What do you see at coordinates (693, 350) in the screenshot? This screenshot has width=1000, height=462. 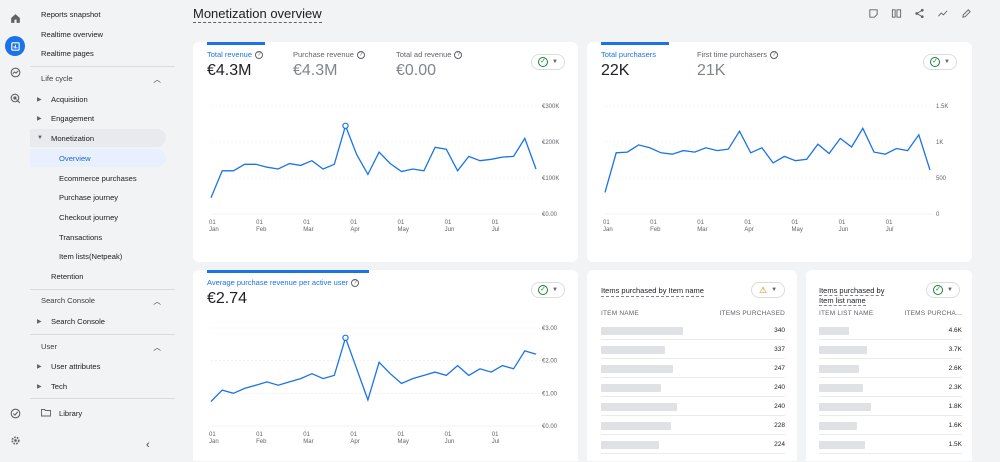 I see `table-row: 337` at bounding box center [693, 350].